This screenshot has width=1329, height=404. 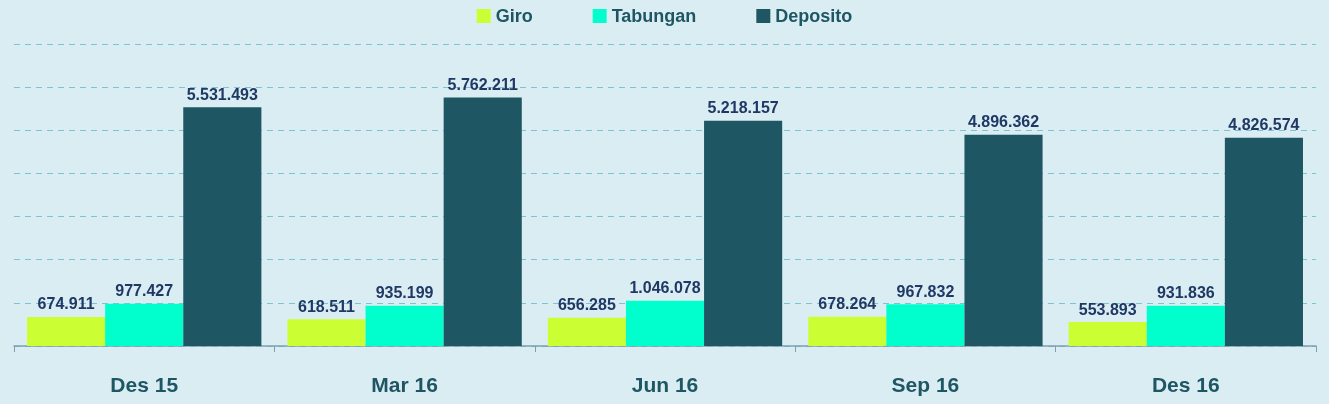 I want to click on data-label: 4.826.574, so click(x=1264, y=125).